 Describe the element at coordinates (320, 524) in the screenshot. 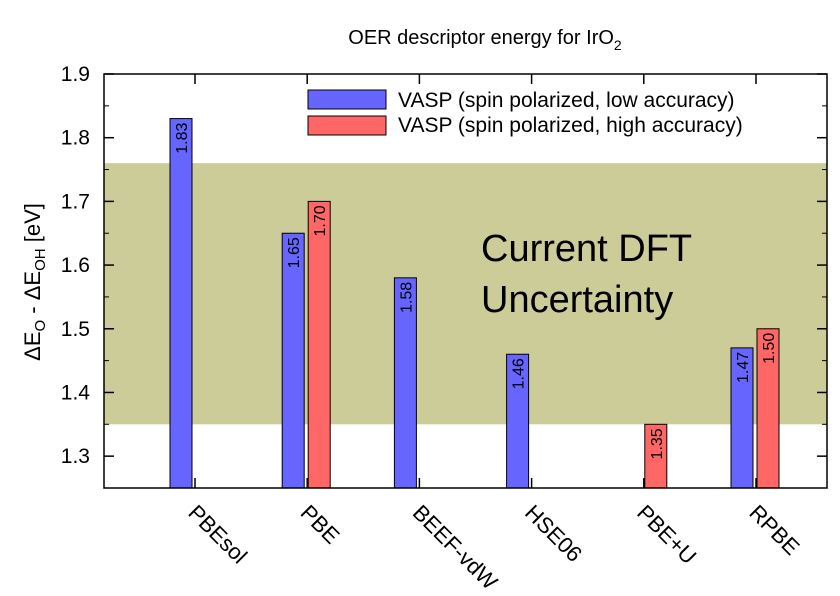

I see `x-category-label: PBE` at that location.